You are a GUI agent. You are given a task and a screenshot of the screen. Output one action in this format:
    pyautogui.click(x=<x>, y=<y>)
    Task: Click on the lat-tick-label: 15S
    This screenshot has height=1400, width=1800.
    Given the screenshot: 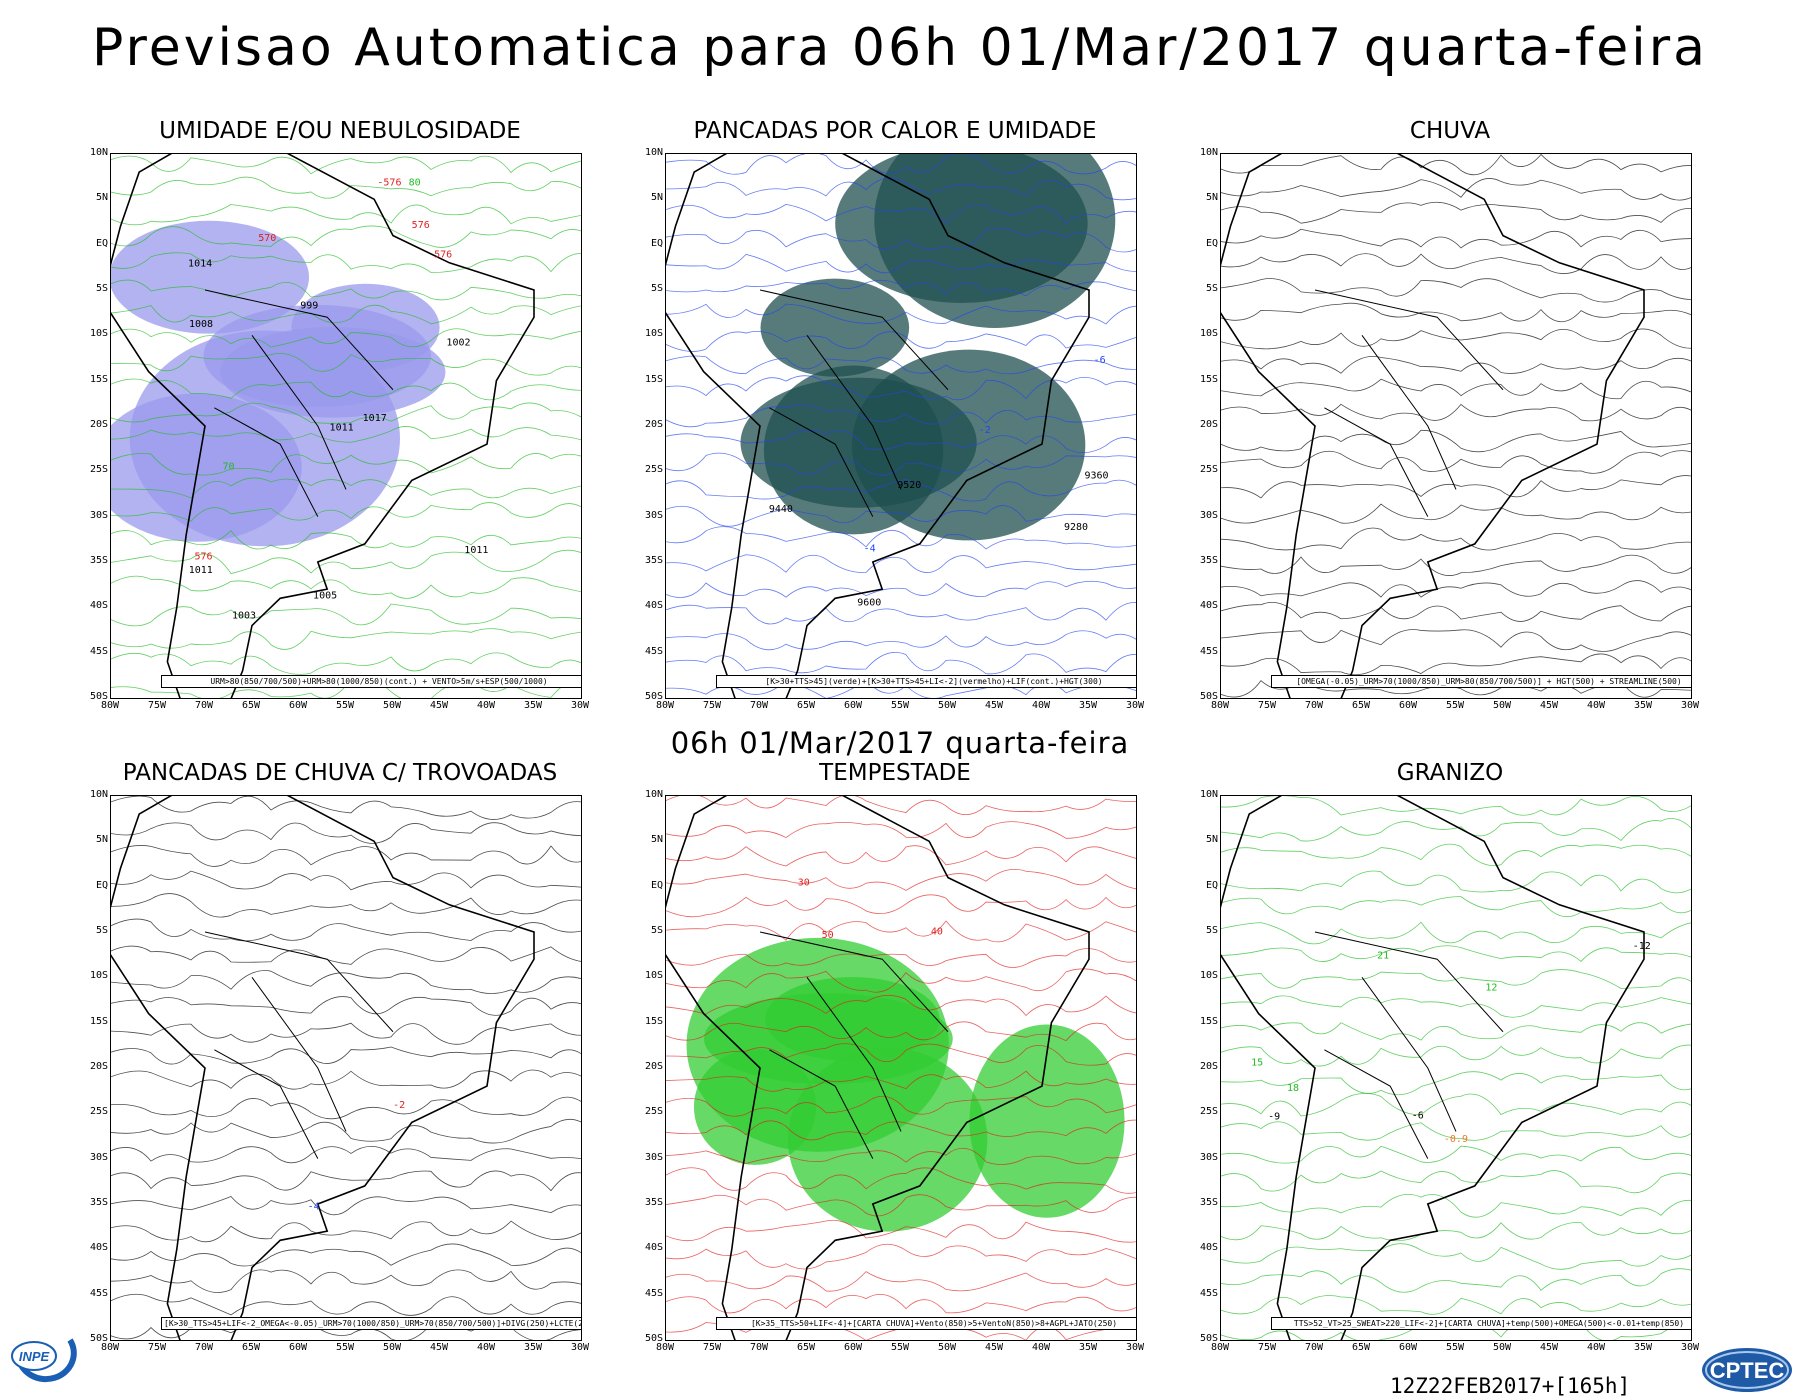 What is the action you would take?
    pyautogui.click(x=653, y=1021)
    